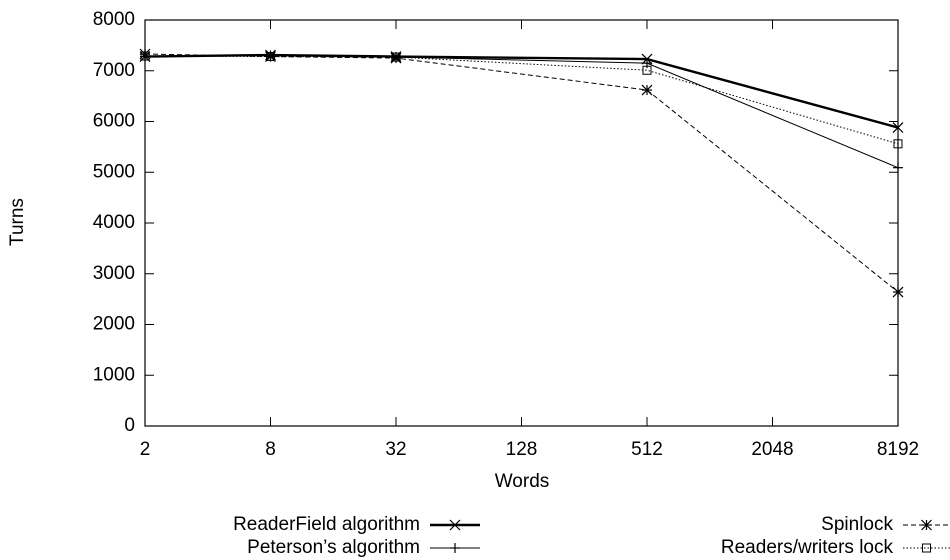  Describe the element at coordinates (857, 524) in the screenshot. I see `legend-label: Spinlock` at that location.